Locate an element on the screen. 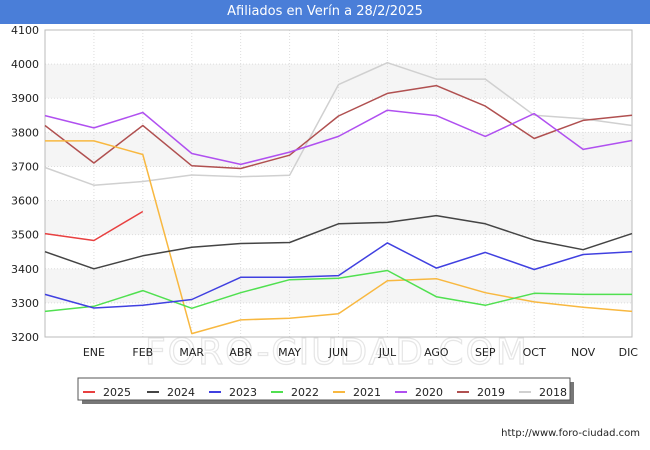 The height and width of the screenshot is (450, 650). plot-band is located at coordinates (338, 149).